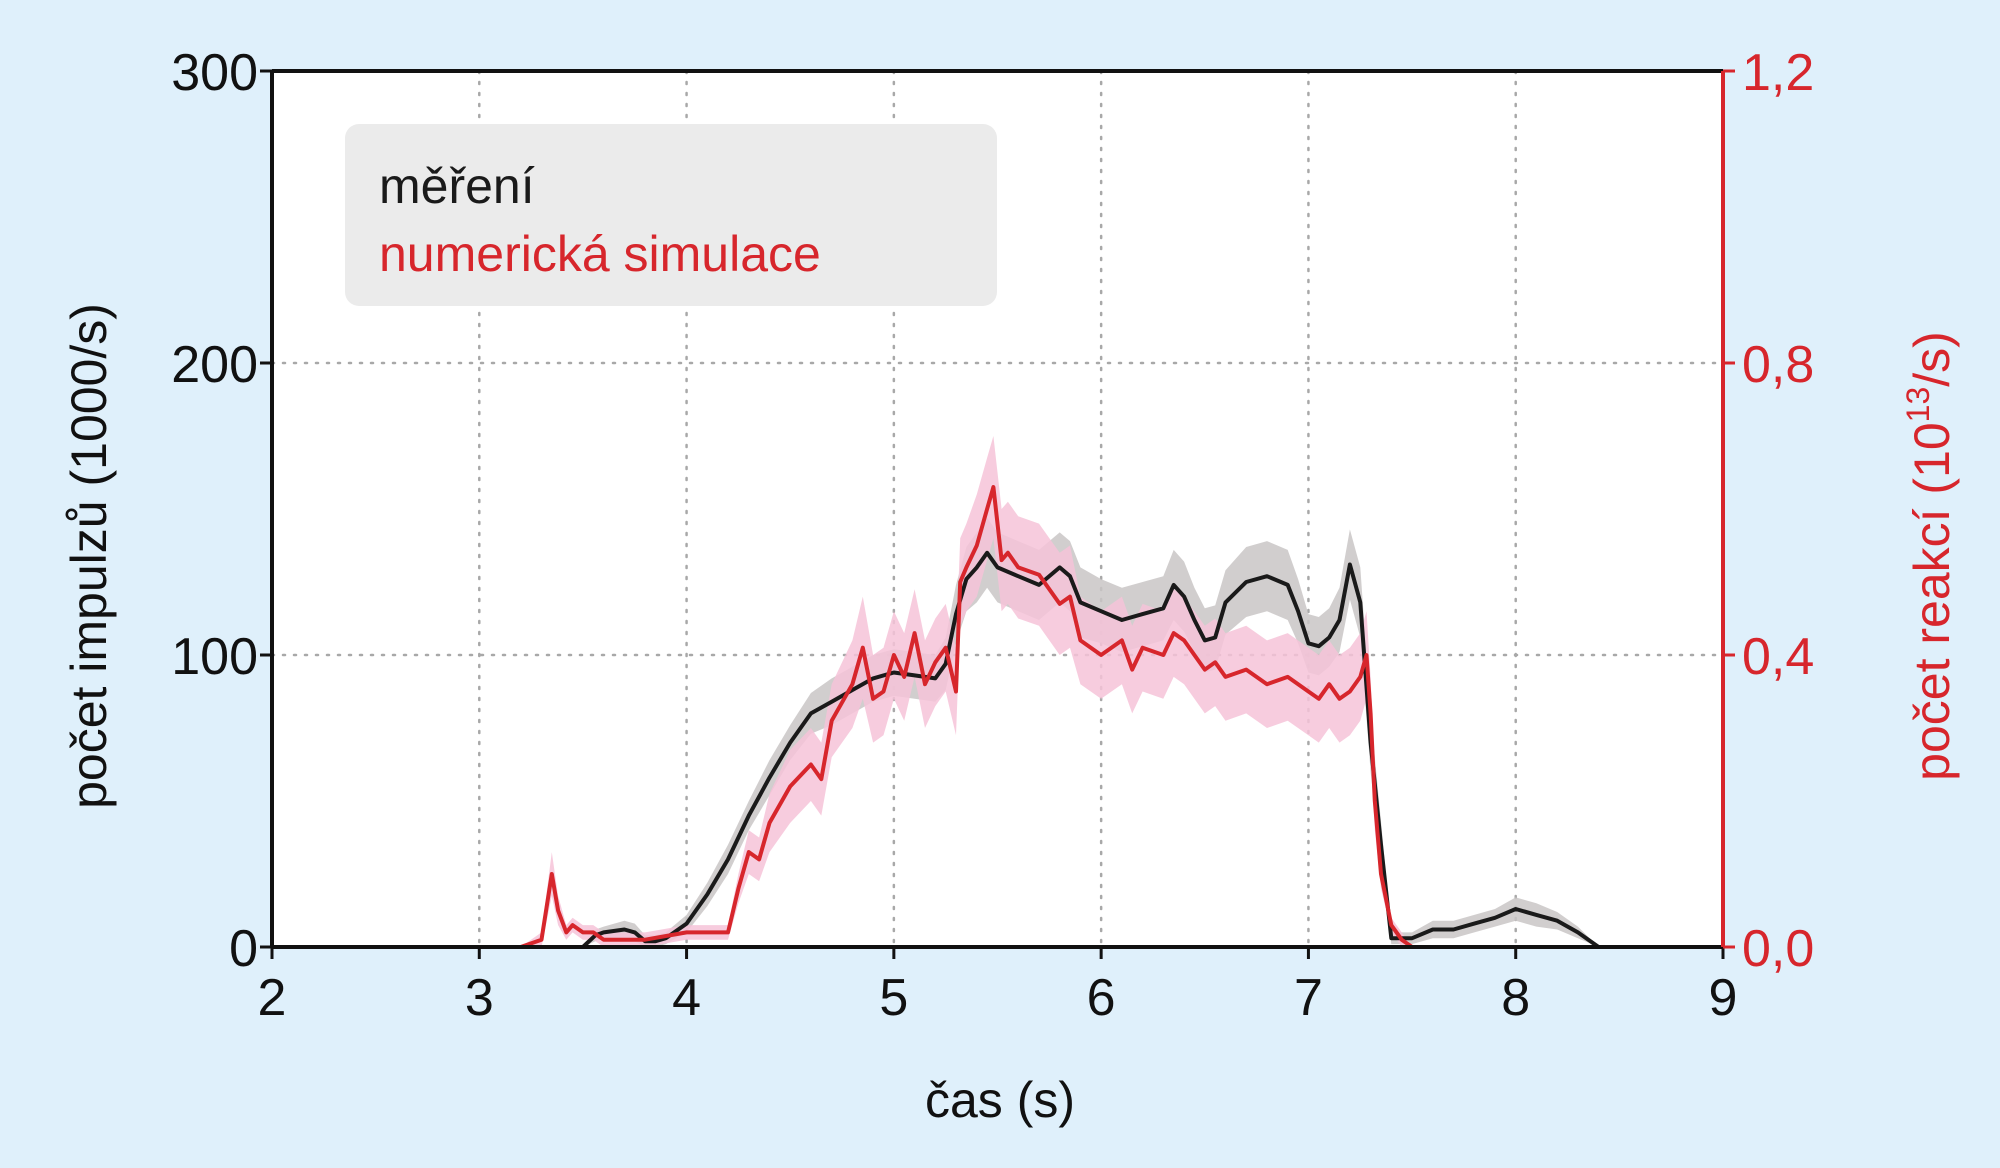 Image resolution: width=2000 pixels, height=1168 pixels. I want to click on legend-entry-measurement: měření, so click(457, 186).